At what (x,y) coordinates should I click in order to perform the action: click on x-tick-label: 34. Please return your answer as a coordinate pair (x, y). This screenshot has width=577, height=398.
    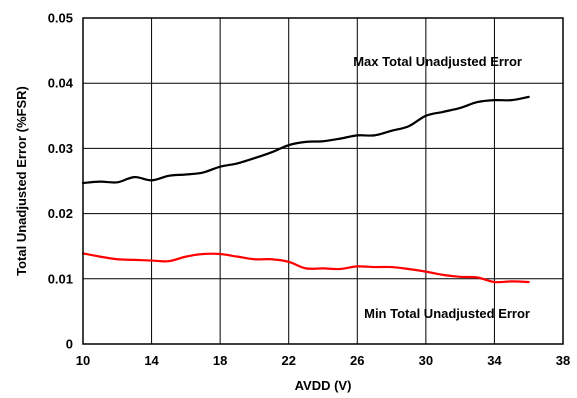
    Looking at the image, I should click on (494, 360).